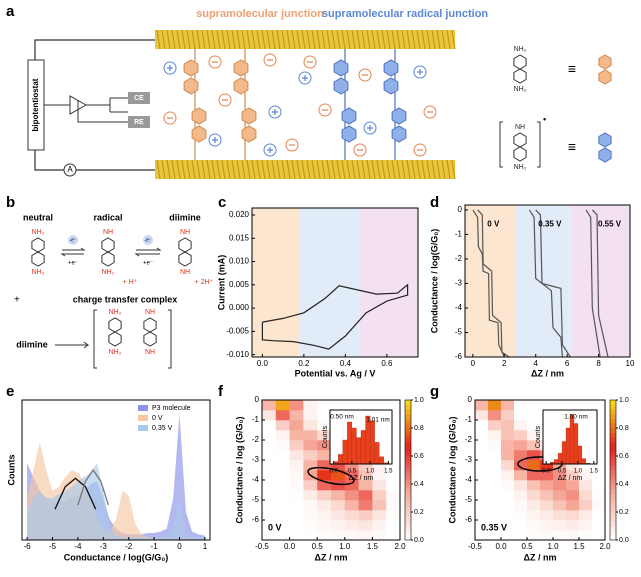 The image size is (641, 577). What do you see at coordinates (490, 281) in the screenshot?
I see `potential-band` at bounding box center [490, 281].